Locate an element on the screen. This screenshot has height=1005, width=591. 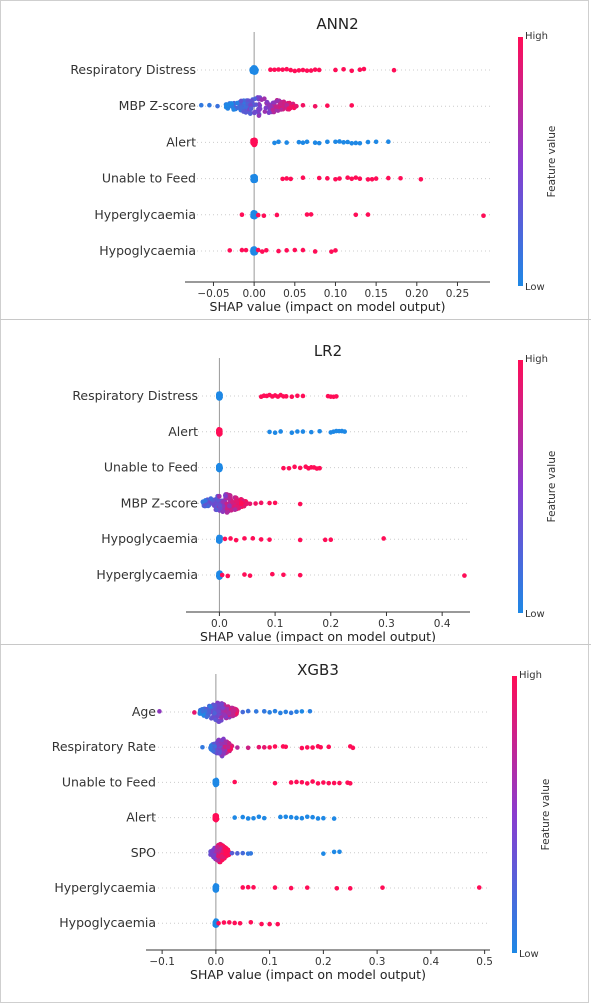
feature-label: Alert is located at coordinates (141, 817).